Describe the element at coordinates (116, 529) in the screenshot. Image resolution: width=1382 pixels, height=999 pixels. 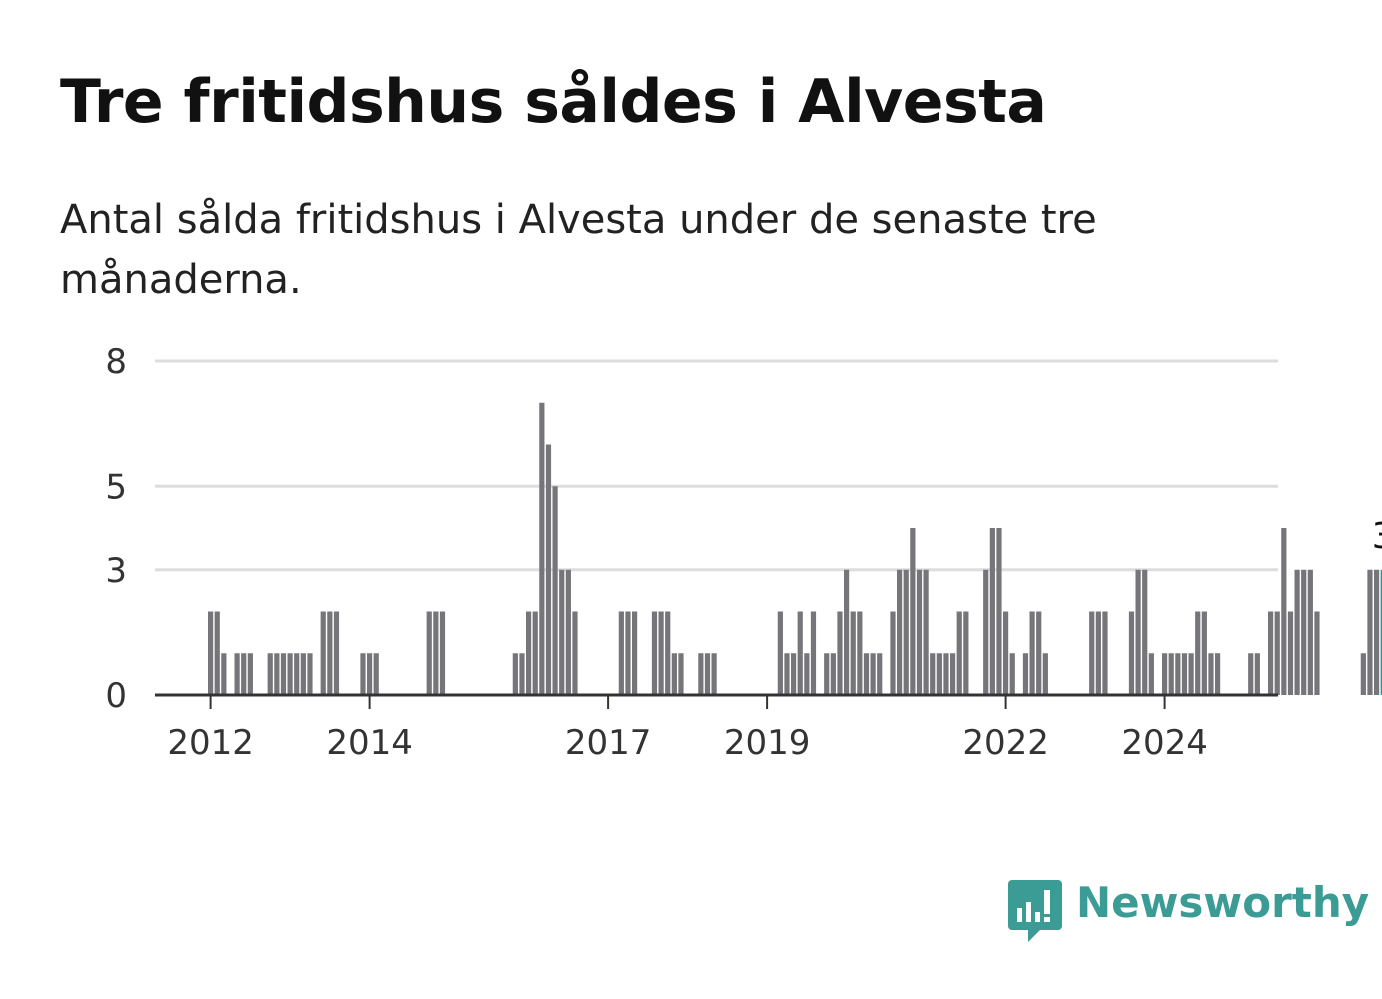
I see `y-axis-labels: 0 3 5 8` at that location.